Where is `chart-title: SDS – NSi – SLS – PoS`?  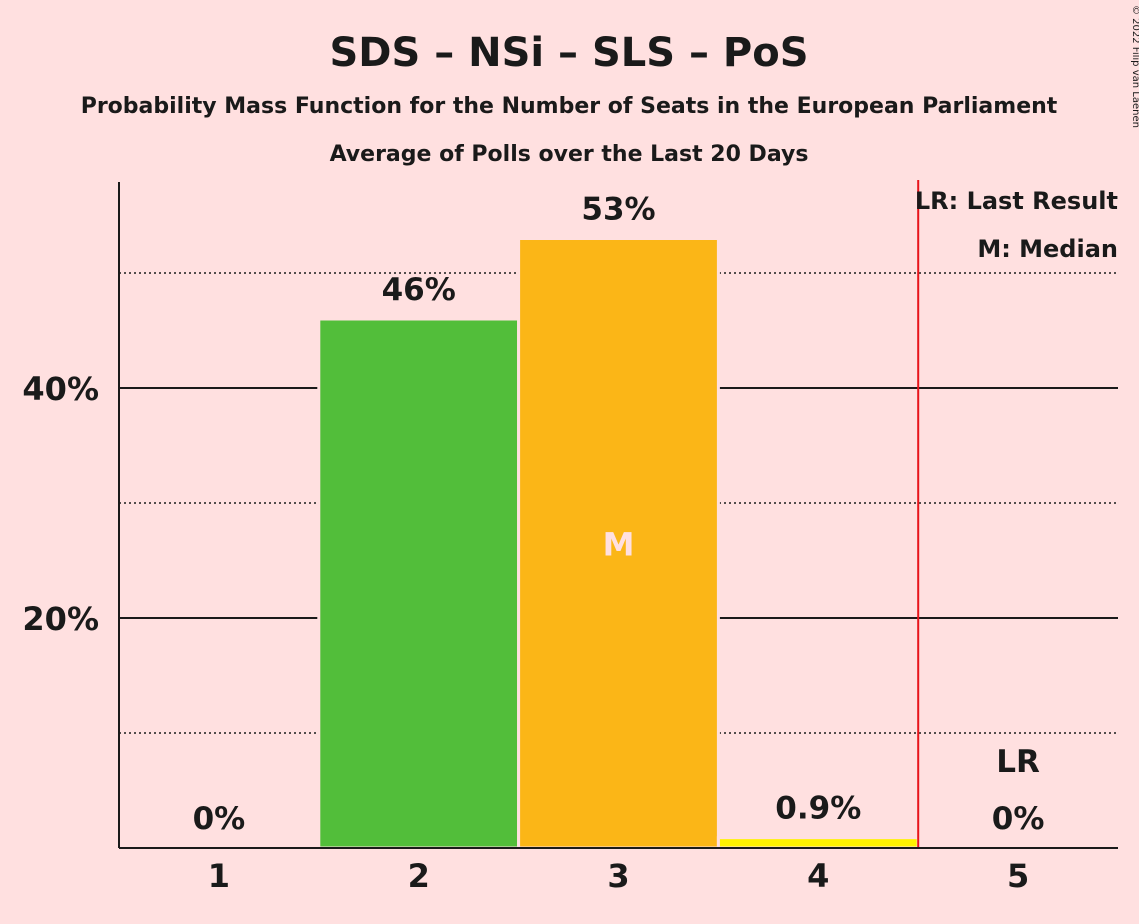 chart-title: SDS – NSi – SLS – PoS is located at coordinates (568, 53).